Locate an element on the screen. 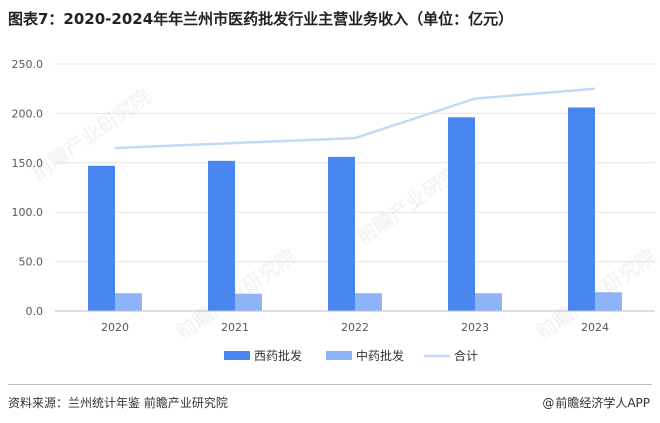 The height and width of the screenshot is (423, 660). total-line is located at coordinates (355, 118).